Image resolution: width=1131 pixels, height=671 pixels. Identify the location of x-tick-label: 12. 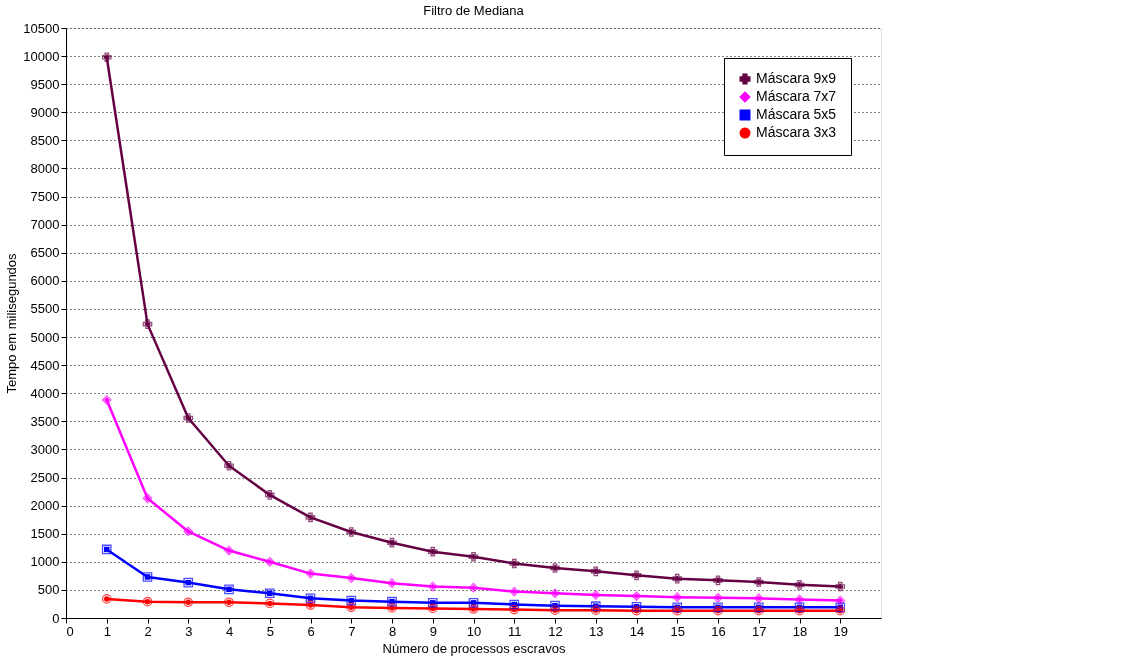
(555, 631).